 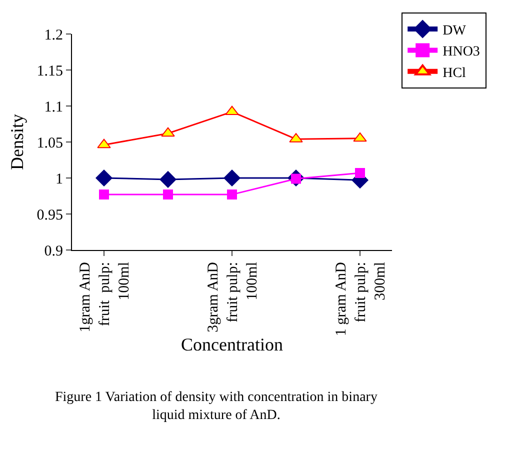 I want to click on legend-label: HNO3, so click(x=461, y=52).